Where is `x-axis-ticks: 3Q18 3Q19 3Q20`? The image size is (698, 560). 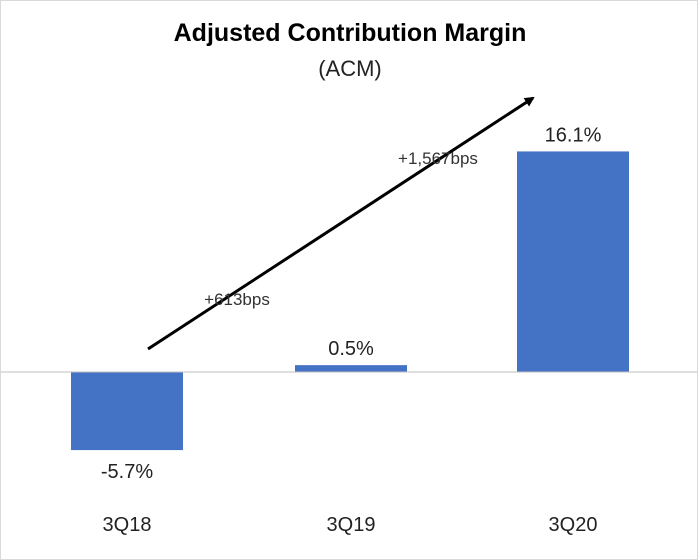 x-axis-ticks: 3Q18 3Q19 3Q20 is located at coordinates (350, 525).